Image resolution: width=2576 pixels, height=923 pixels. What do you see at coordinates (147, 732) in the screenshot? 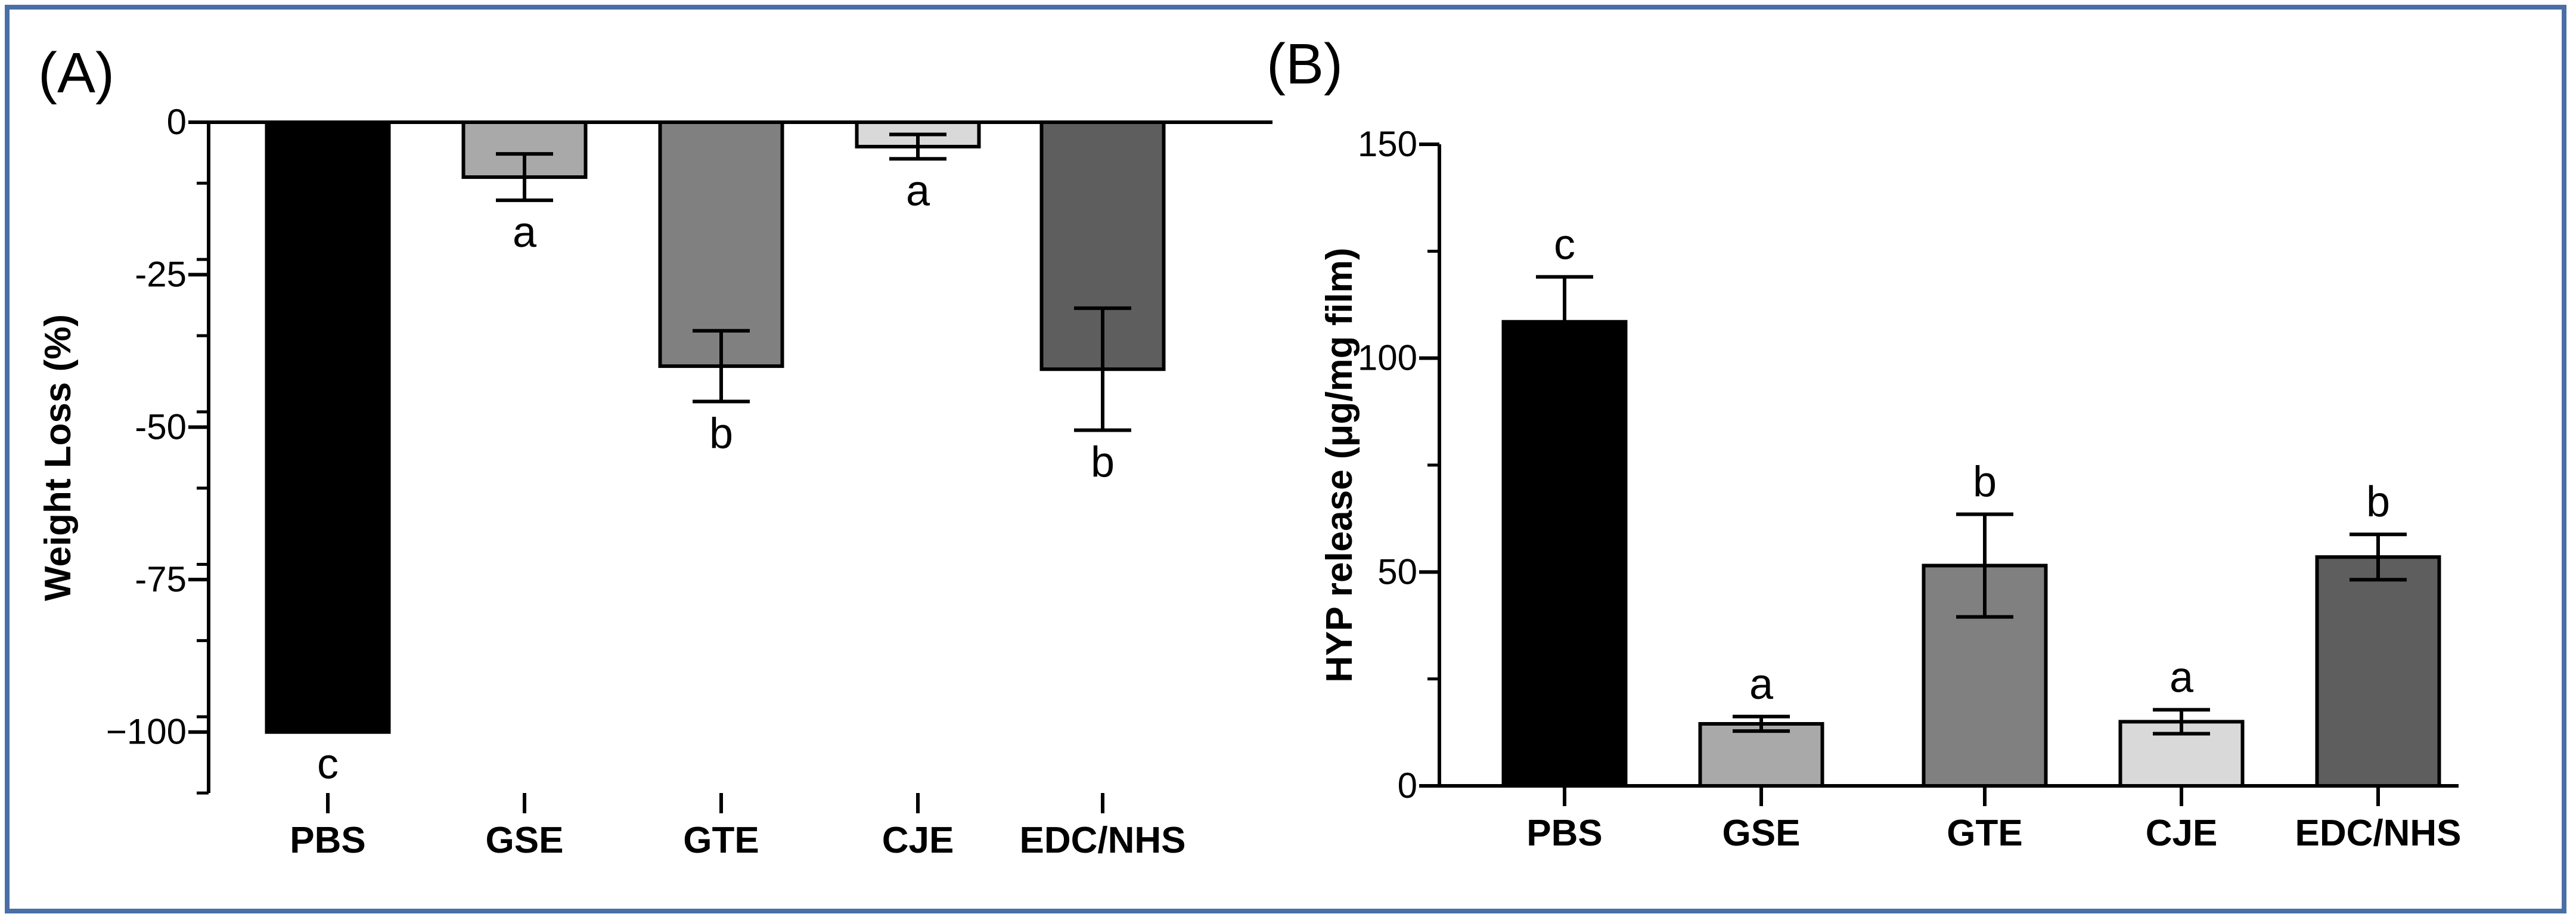
I see `y-tick-label: −100` at bounding box center [147, 732].